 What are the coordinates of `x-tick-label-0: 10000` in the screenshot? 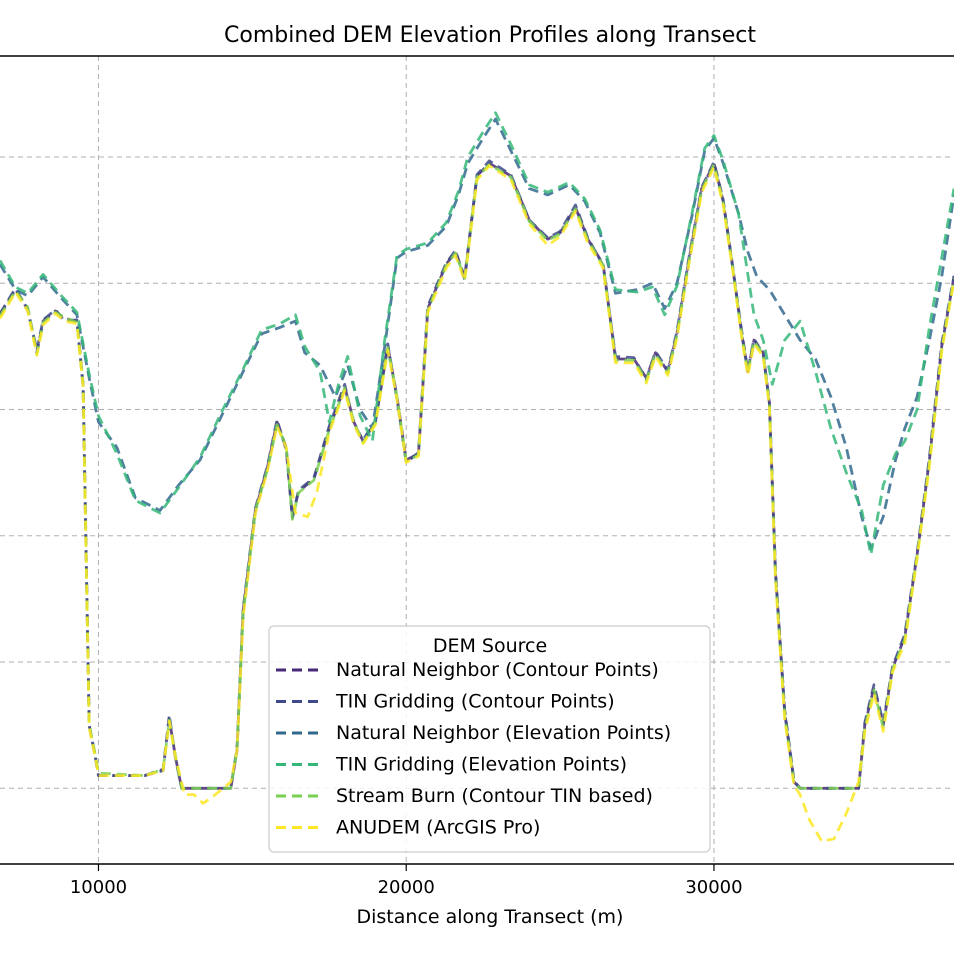 It's located at (98, 887).